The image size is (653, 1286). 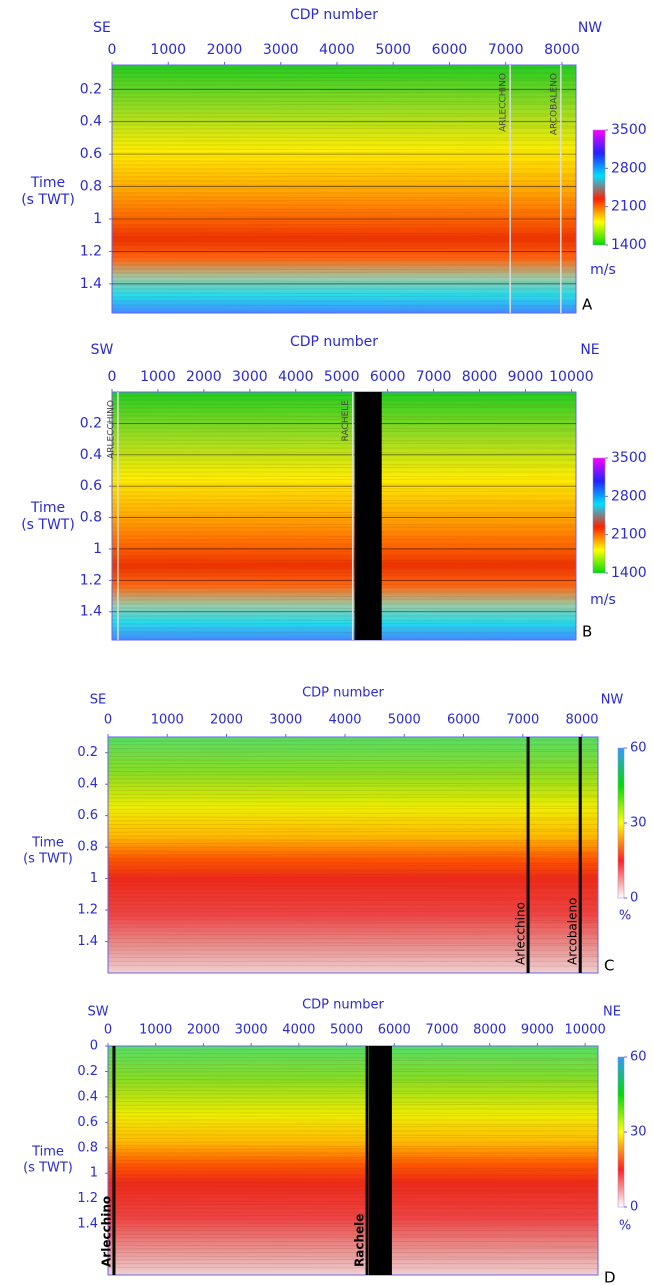 What do you see at coordinates (629, 573) in the screenshot?
I see `colorbar-tick-label: 1400` at bounding box center [629, 573].